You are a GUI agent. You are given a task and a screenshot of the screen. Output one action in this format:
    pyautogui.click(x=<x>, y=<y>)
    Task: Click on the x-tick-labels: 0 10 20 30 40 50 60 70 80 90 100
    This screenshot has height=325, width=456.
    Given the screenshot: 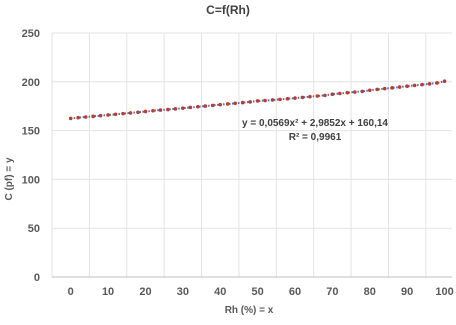 What is the action you would take?
    pyautogui.click(x=261, y=292)
    